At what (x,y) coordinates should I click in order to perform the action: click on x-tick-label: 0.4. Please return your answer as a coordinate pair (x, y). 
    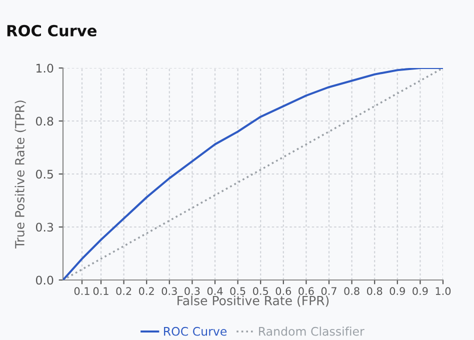
    Looking at the image, I should click on (215, 291).